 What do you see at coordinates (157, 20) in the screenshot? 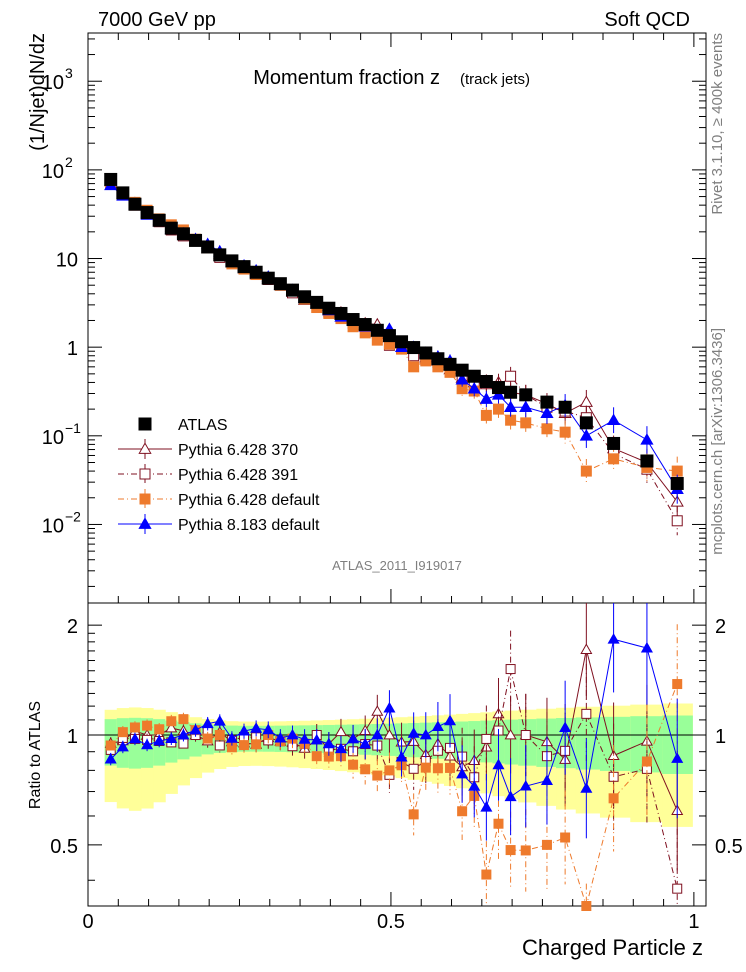
I see `header-left: 7000 GeV pp` at bounding box center [157, 20].